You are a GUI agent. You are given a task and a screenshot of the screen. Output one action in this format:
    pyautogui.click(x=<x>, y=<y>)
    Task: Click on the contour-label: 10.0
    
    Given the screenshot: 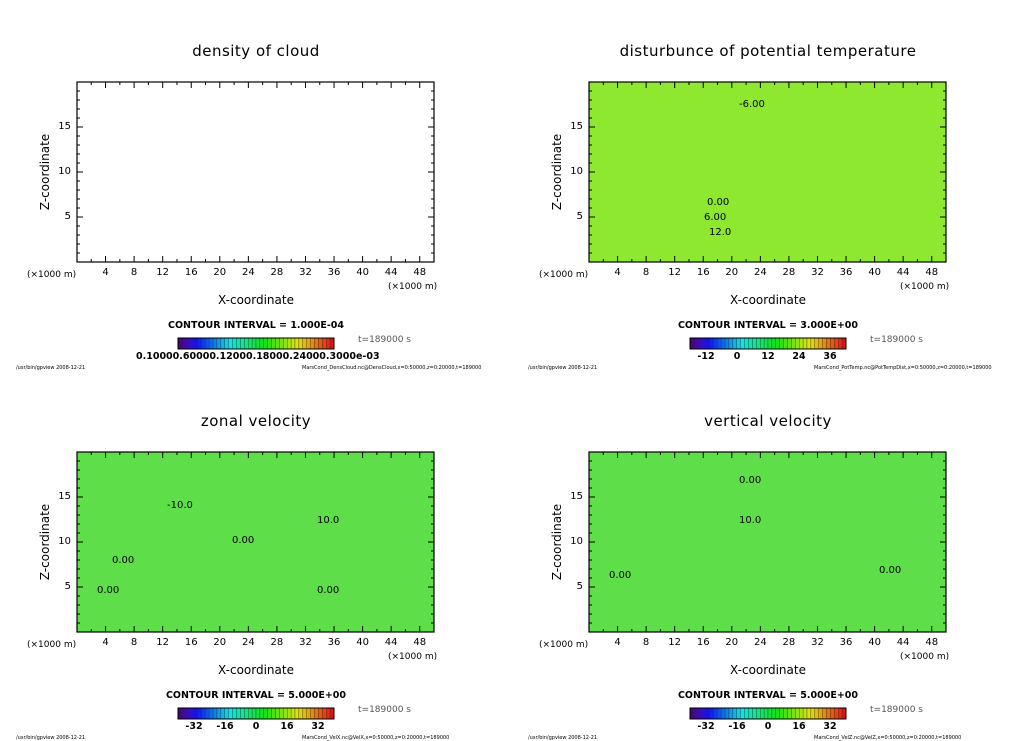 What is the action you would take?
    pyautogui.click(x=328, y=520)
    